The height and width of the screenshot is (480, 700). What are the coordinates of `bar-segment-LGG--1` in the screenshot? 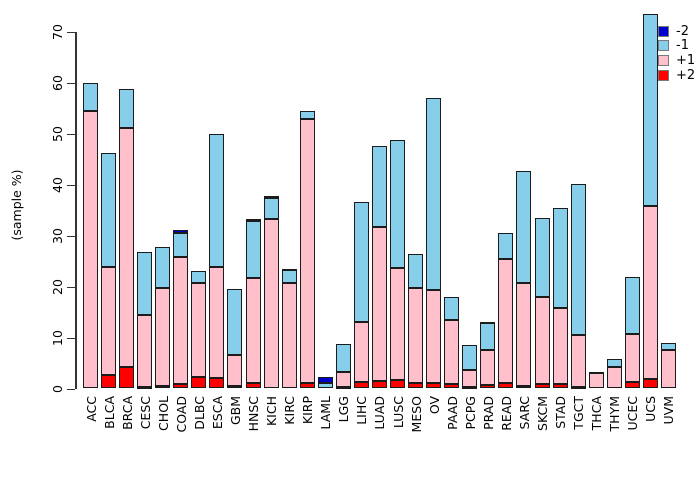 It's located at (343, 358).